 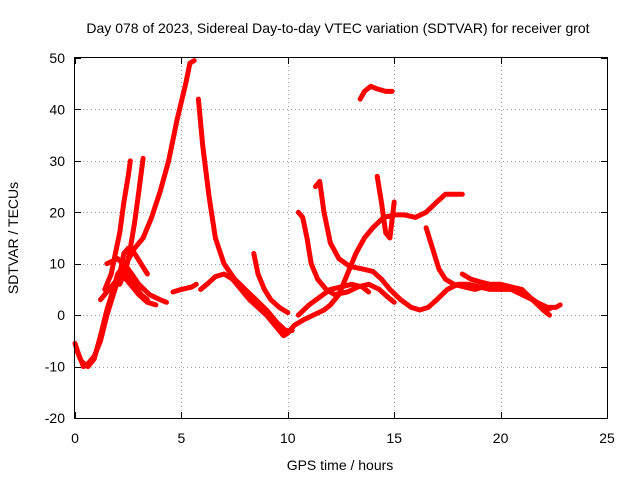 What do you see at coordinates (57, 58) in the screenshot?
I see `y-tick-label: 50` at bounding box center [57, 58].